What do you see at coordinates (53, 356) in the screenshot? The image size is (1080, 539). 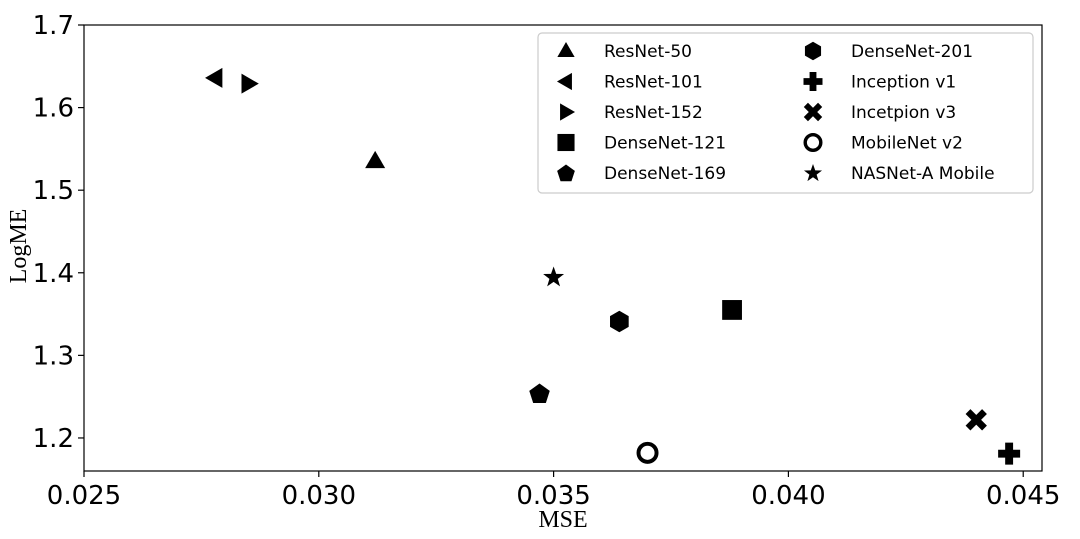 I see `y-tick-label: 1.3` at bounding box center [53, 356].